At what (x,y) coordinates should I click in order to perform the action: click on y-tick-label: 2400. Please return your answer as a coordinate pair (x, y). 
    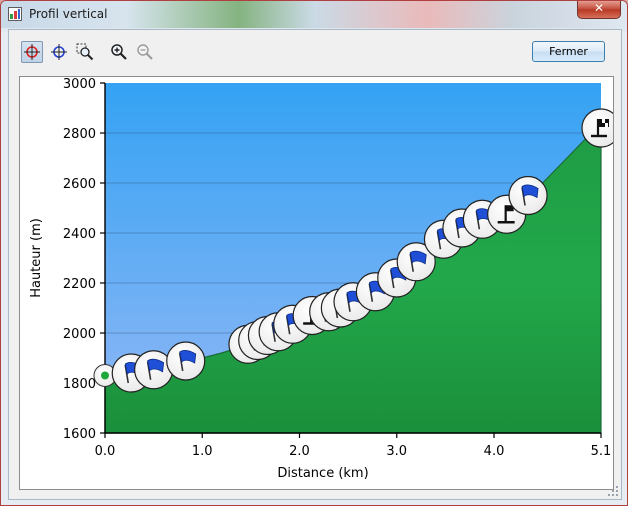
    Looking at the image, I should click on (79, 234).